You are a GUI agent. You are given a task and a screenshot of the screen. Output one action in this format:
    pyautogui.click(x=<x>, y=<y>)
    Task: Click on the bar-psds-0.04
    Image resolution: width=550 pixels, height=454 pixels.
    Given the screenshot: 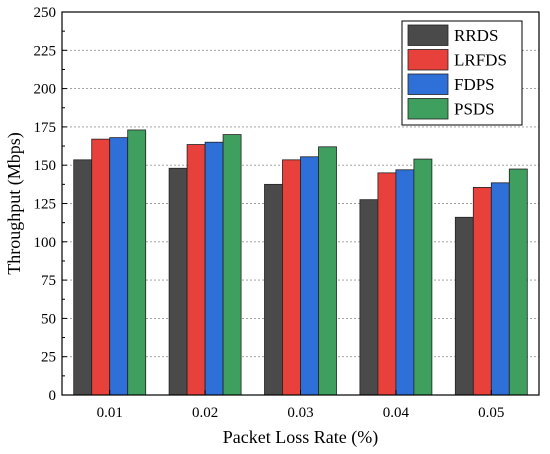 What is the action you would take?
    pyautogui.click(x=423, y=277)
    